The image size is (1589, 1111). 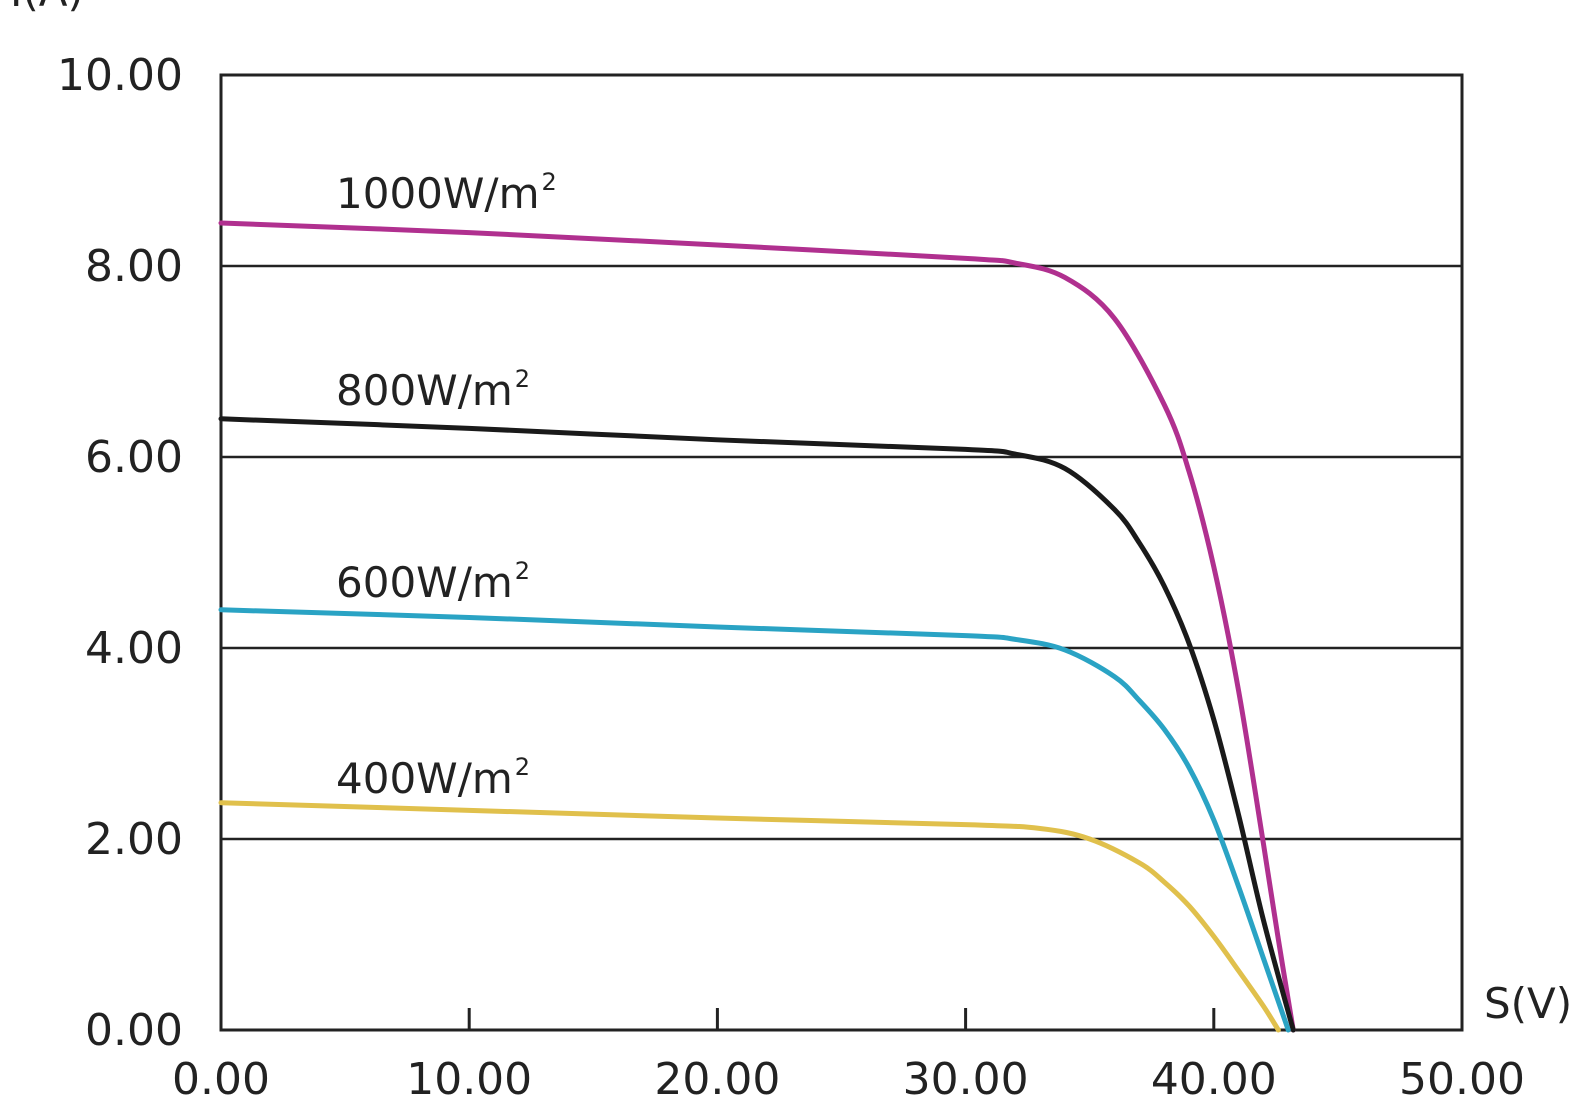 I want to click on x-tick-label: 30.00, so click(x=966, y=1079).